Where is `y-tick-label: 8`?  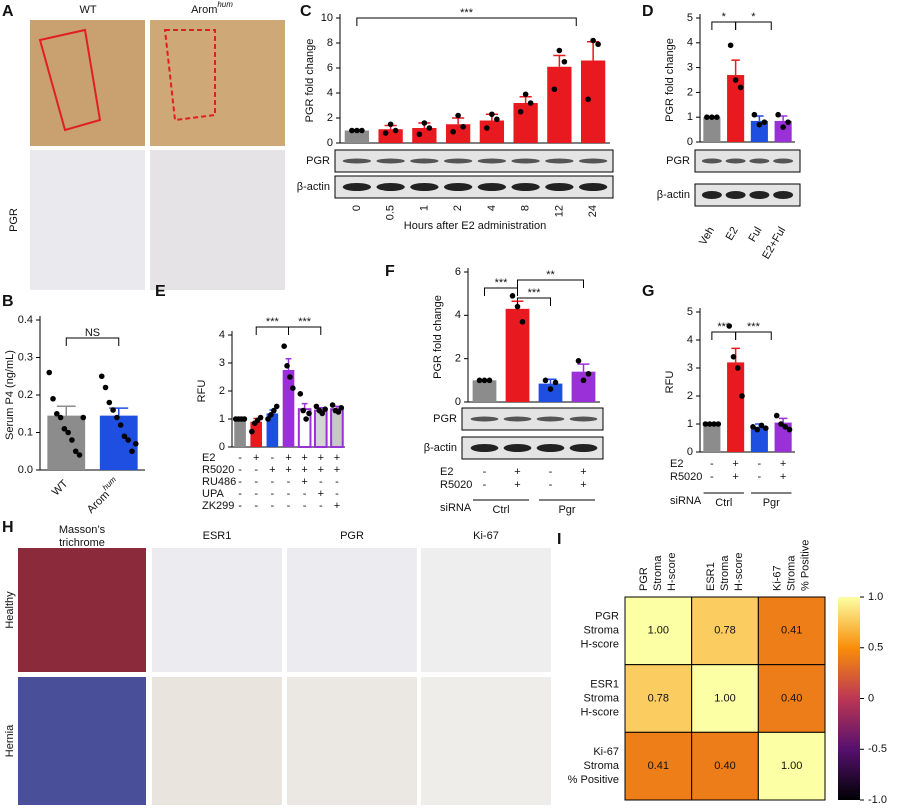 y-tick-label: 8 is located at coordinates (330, 43).